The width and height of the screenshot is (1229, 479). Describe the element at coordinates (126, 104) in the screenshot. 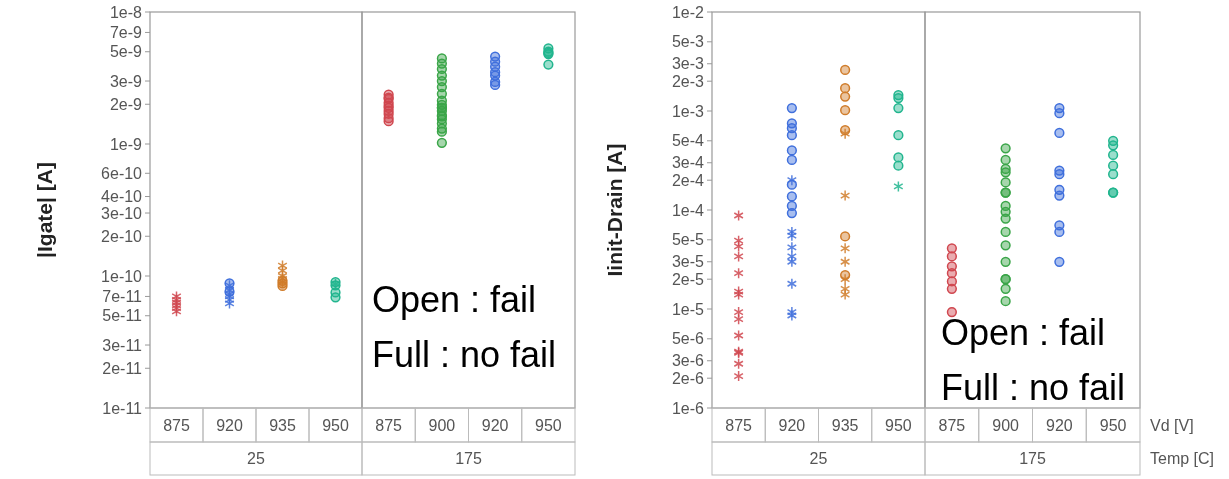

I see `y-tick-label: 2e-9` at that location.